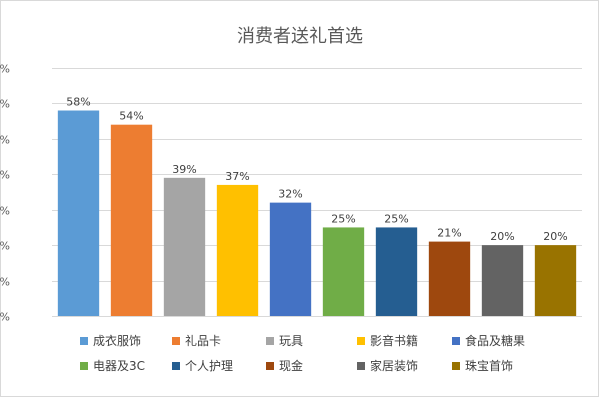  What do you see at coordinates (209, 366) in the screenshot?
I see `legend-label: 个人护理` at bounding box center [209, 366].